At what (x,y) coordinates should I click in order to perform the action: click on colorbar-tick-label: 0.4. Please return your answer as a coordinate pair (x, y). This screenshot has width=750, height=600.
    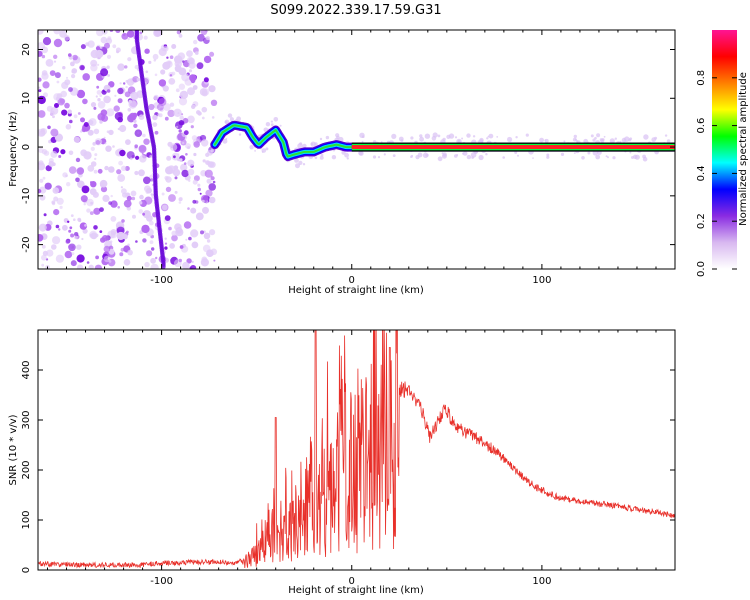
    Looking at the image, I should click on (701, 173).